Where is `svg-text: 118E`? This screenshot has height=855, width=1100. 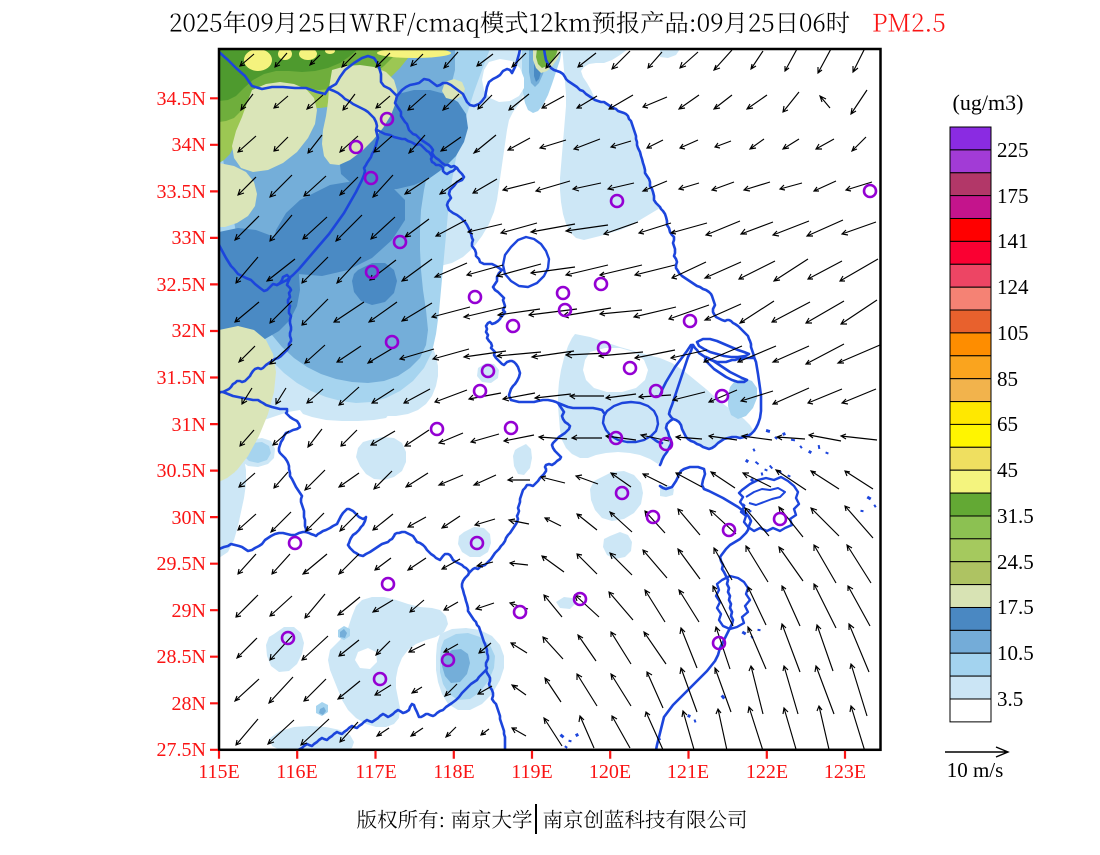
svg-text: 118E is located at coordinates (453, 772).